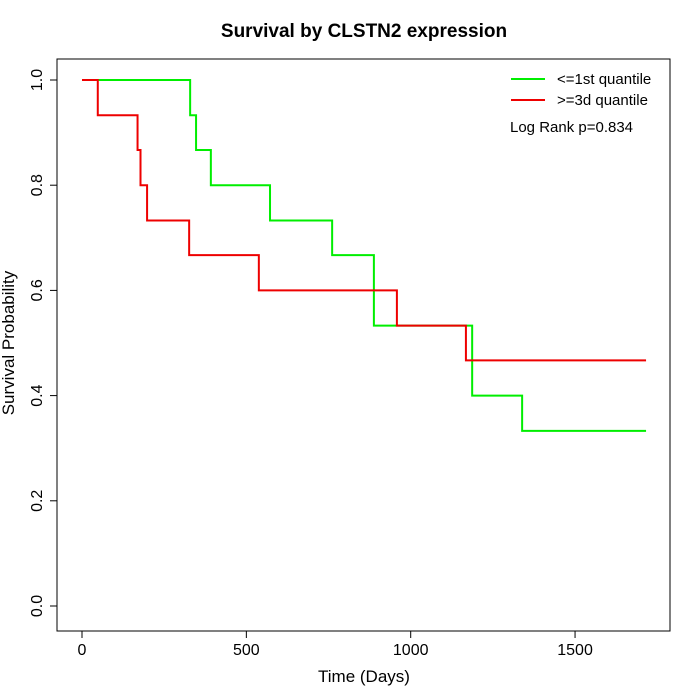 The height and width of the screenshot is (700, 700). I want to click on log-rank-annotation: Log Rank p=0.834, so click(571, 127).